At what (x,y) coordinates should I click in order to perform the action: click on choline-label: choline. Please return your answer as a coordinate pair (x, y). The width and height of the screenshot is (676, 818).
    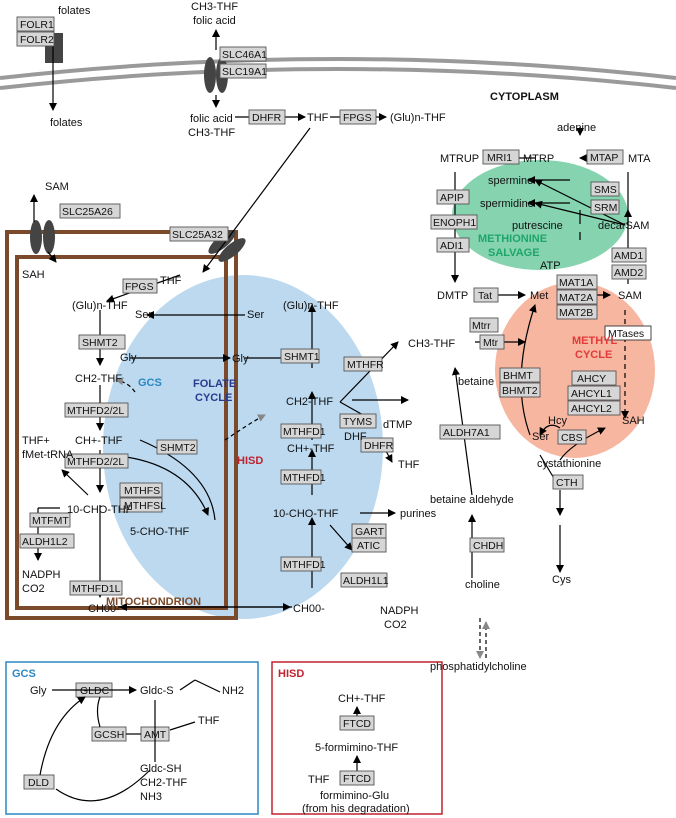
    Looking at the image, I should click on (482, 585).